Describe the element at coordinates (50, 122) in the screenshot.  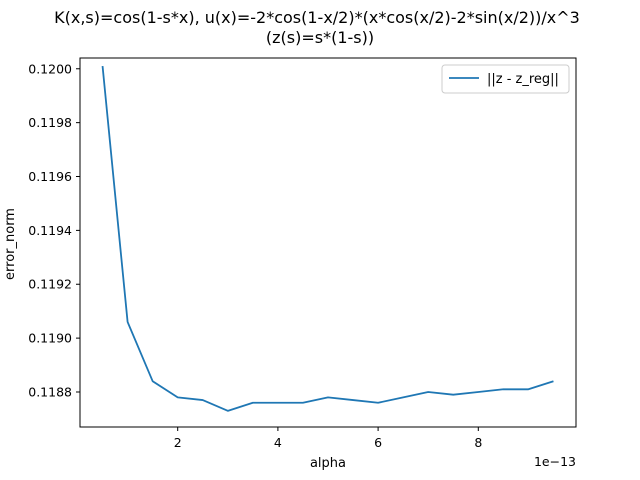
I see `y-tick-label: 0.1198` at that location.